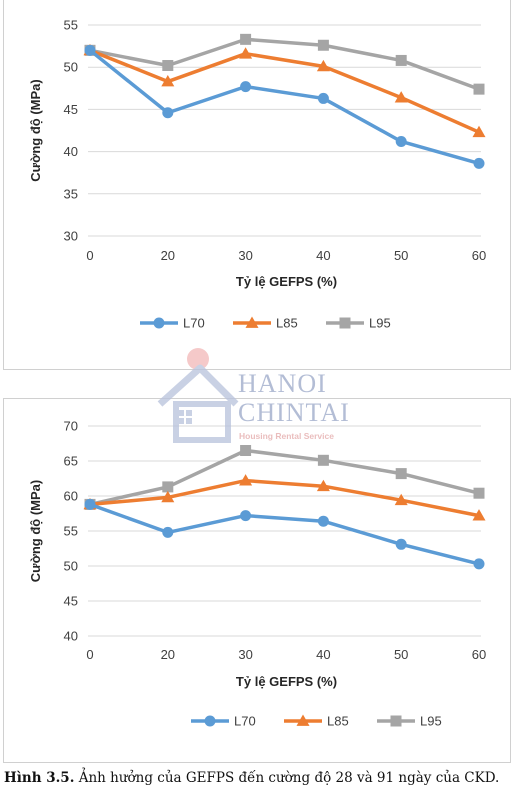 Image resolution: width=514 pixels, height=790 pixels. What do you see at coordinates (39, 778) in the screenshot?
I see `caption-label: Hình 3.5.` at bounding box center [39, 778].